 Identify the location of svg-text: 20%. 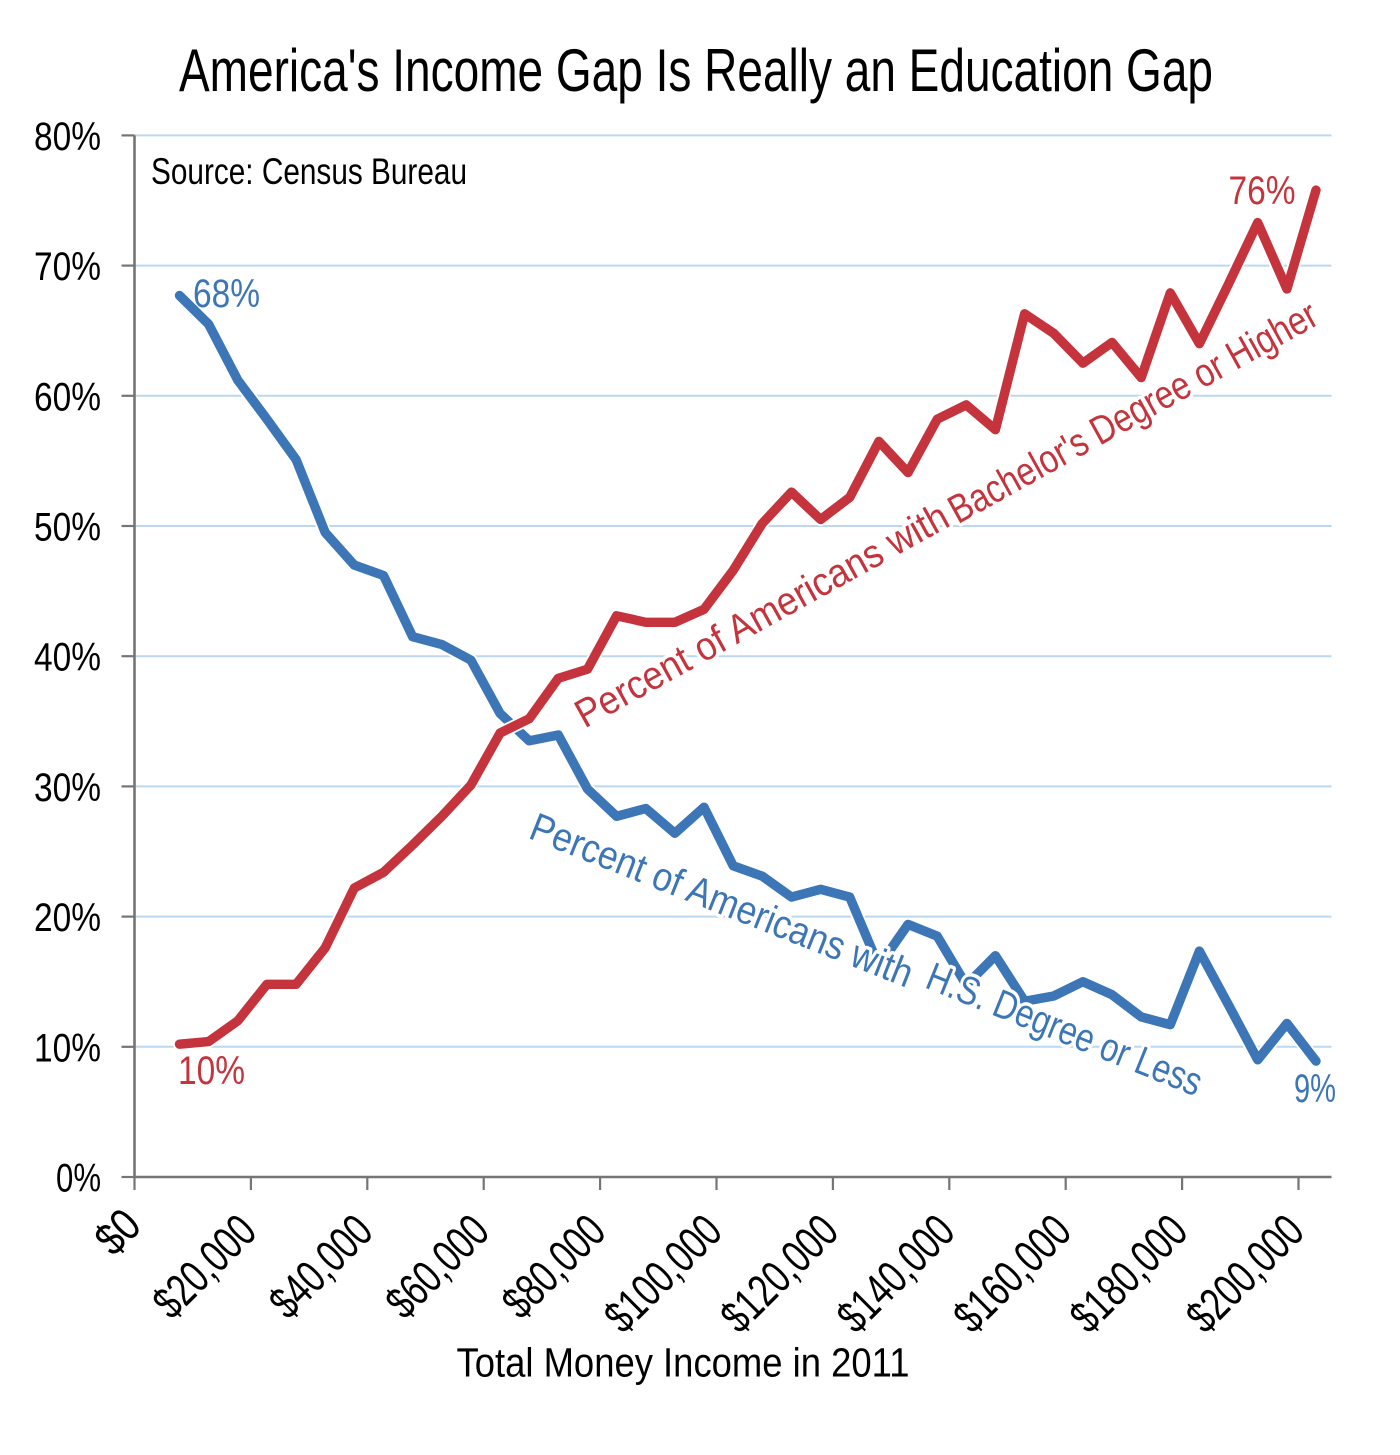
(67, 918).